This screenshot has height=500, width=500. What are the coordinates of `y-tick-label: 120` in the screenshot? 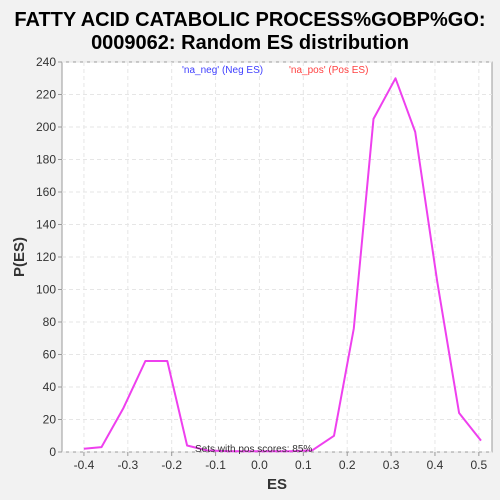 It's located at (46, 257).